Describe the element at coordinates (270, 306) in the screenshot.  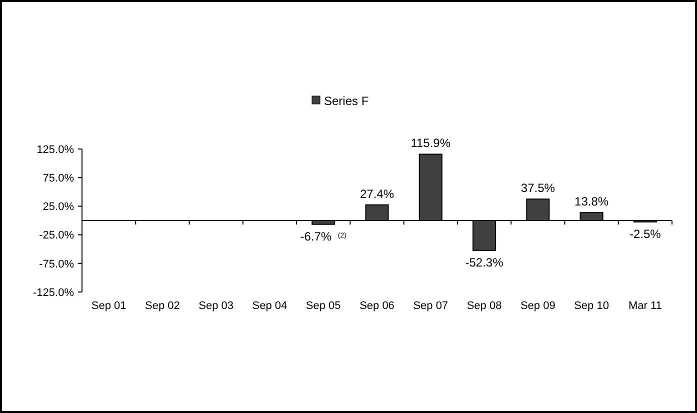
I see `x-tick-label: Sep 04` at that location.